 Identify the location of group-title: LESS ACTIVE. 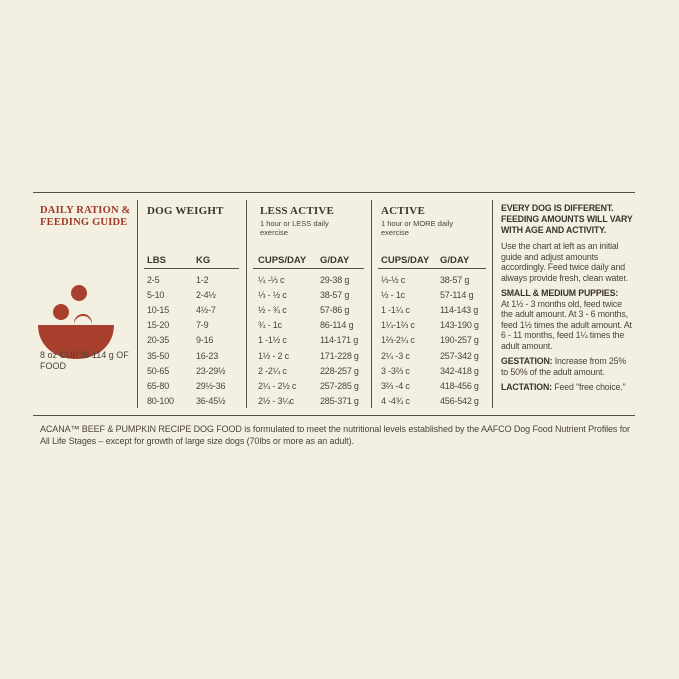
(297, 211).